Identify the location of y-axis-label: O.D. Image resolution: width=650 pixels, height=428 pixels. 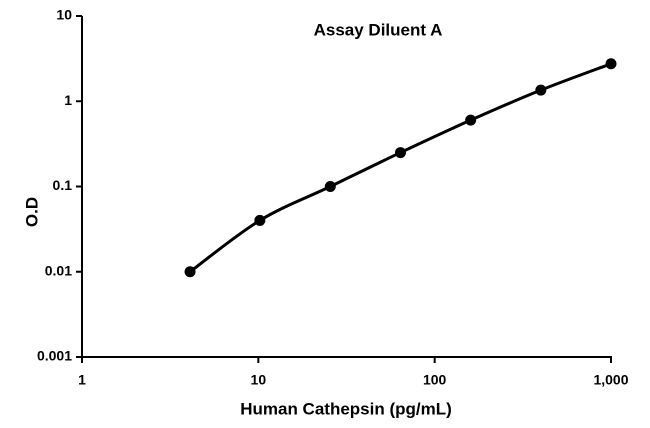
(31, 212).